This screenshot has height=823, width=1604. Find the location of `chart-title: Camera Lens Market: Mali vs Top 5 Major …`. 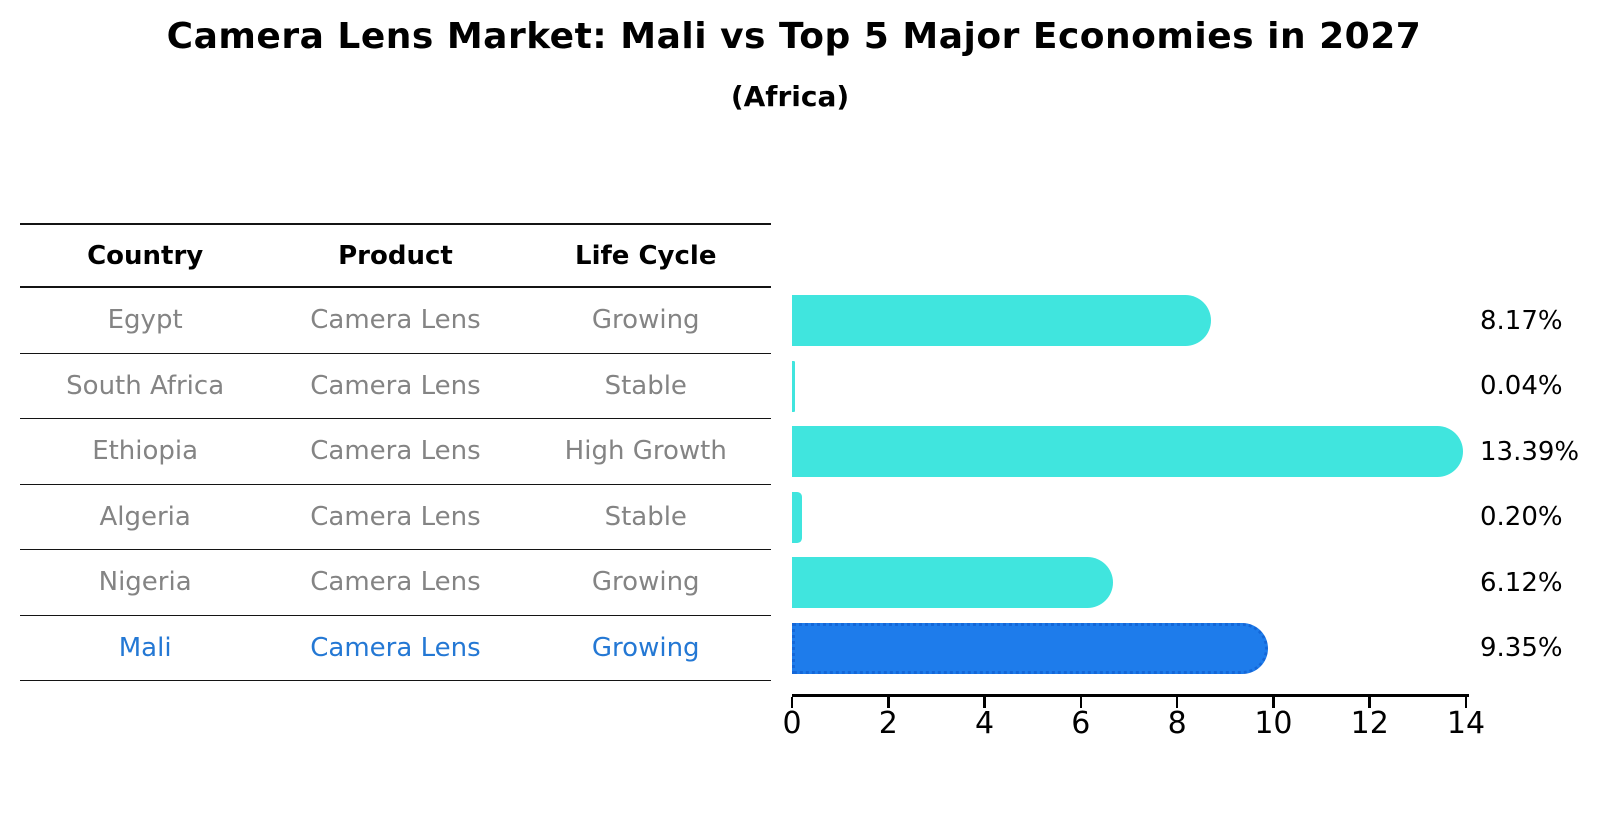

chart-title: Camera Lens Market: Mali vs Top 5 Major … is located at coordinates (794, 36).